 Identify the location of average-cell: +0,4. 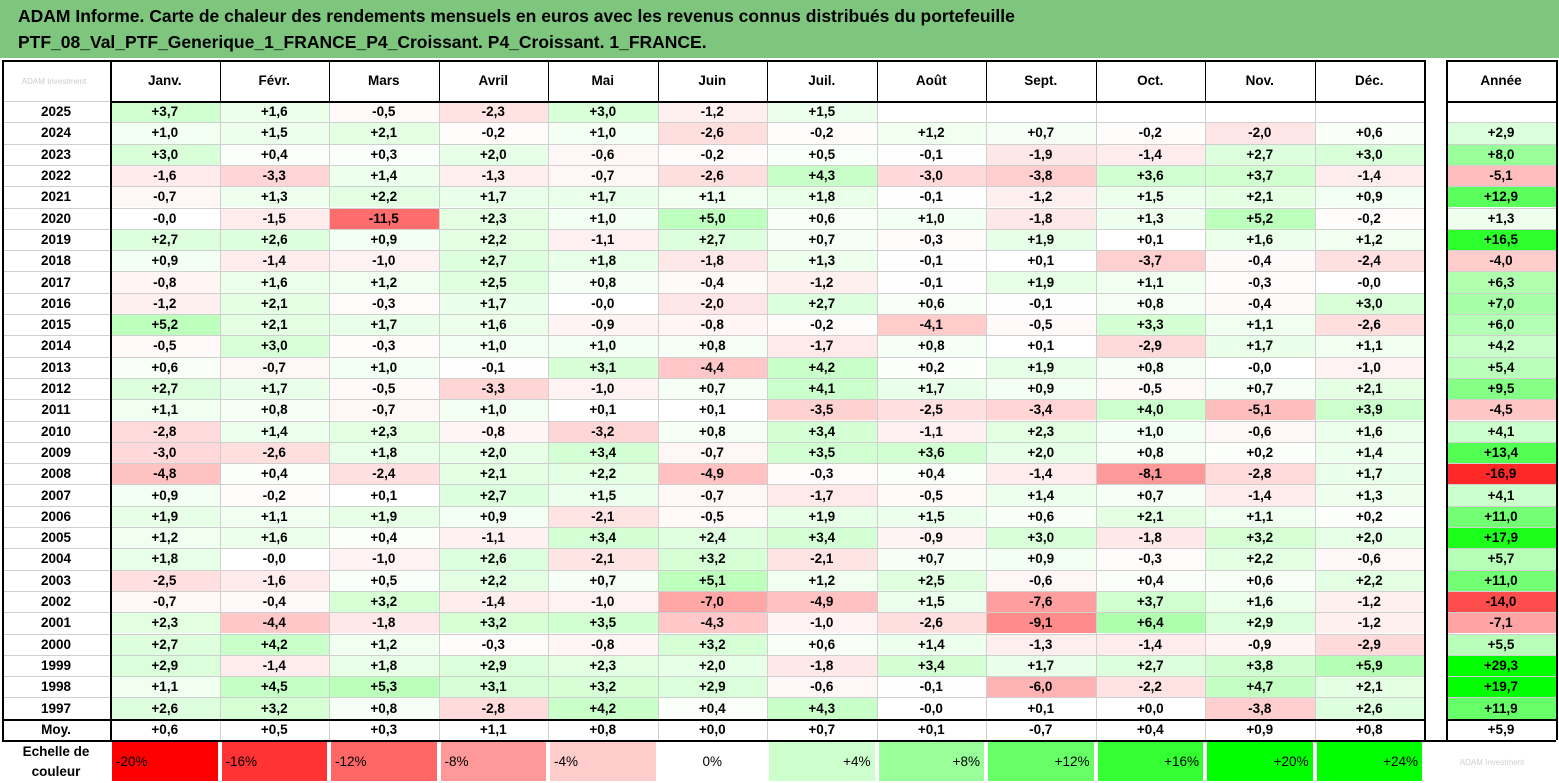
(1150, 729).